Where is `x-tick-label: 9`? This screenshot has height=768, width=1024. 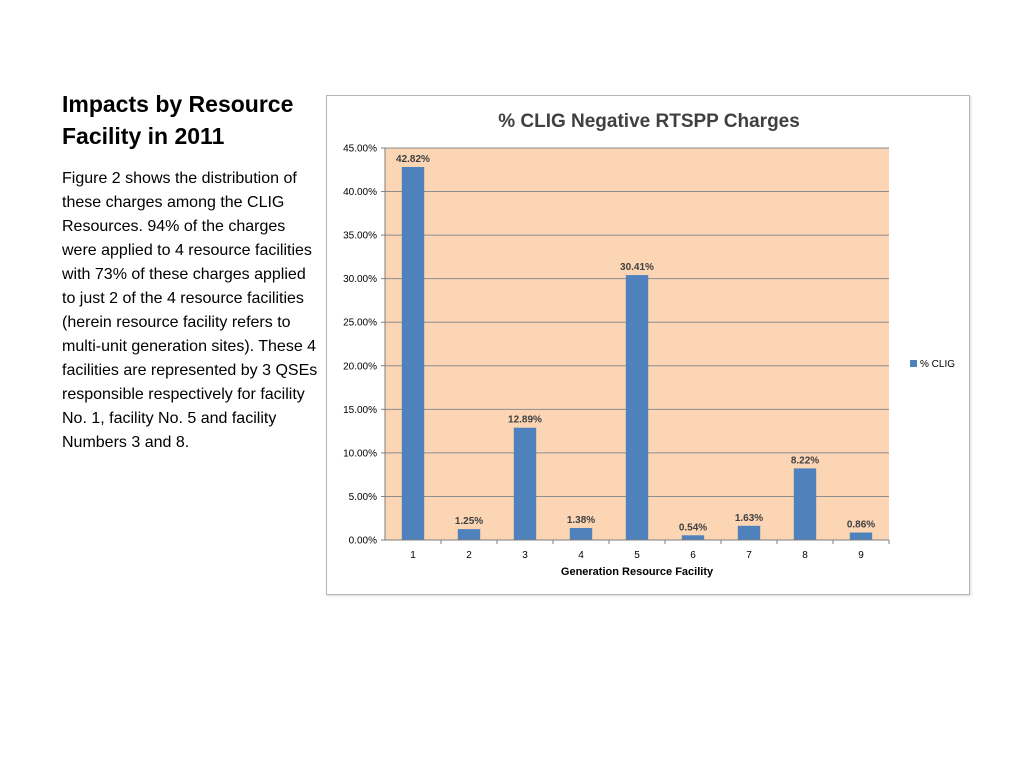 x-tick-label: 9 is located at coordinates (861, 555).